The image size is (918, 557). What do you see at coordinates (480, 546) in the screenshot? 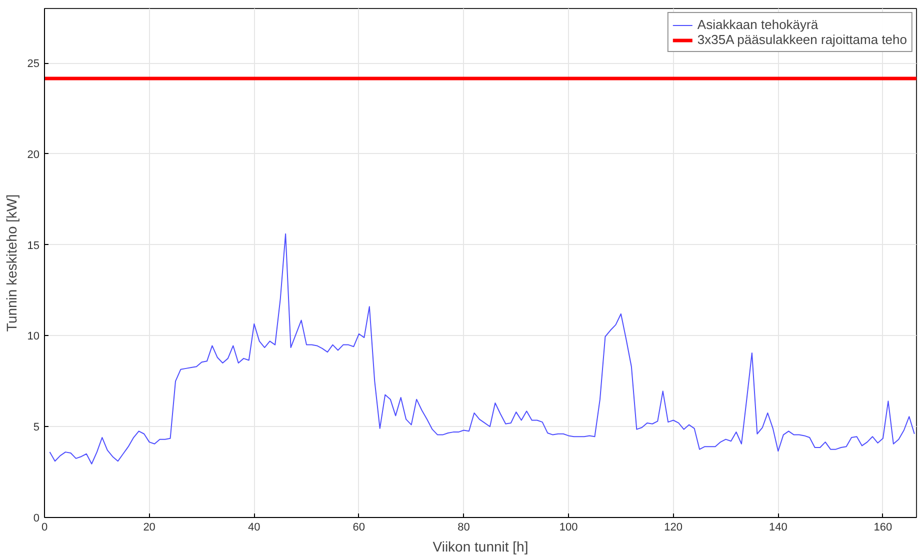
I see `x-axis-title: Viikon tunnit [h]` at bounding box center [480, 546].